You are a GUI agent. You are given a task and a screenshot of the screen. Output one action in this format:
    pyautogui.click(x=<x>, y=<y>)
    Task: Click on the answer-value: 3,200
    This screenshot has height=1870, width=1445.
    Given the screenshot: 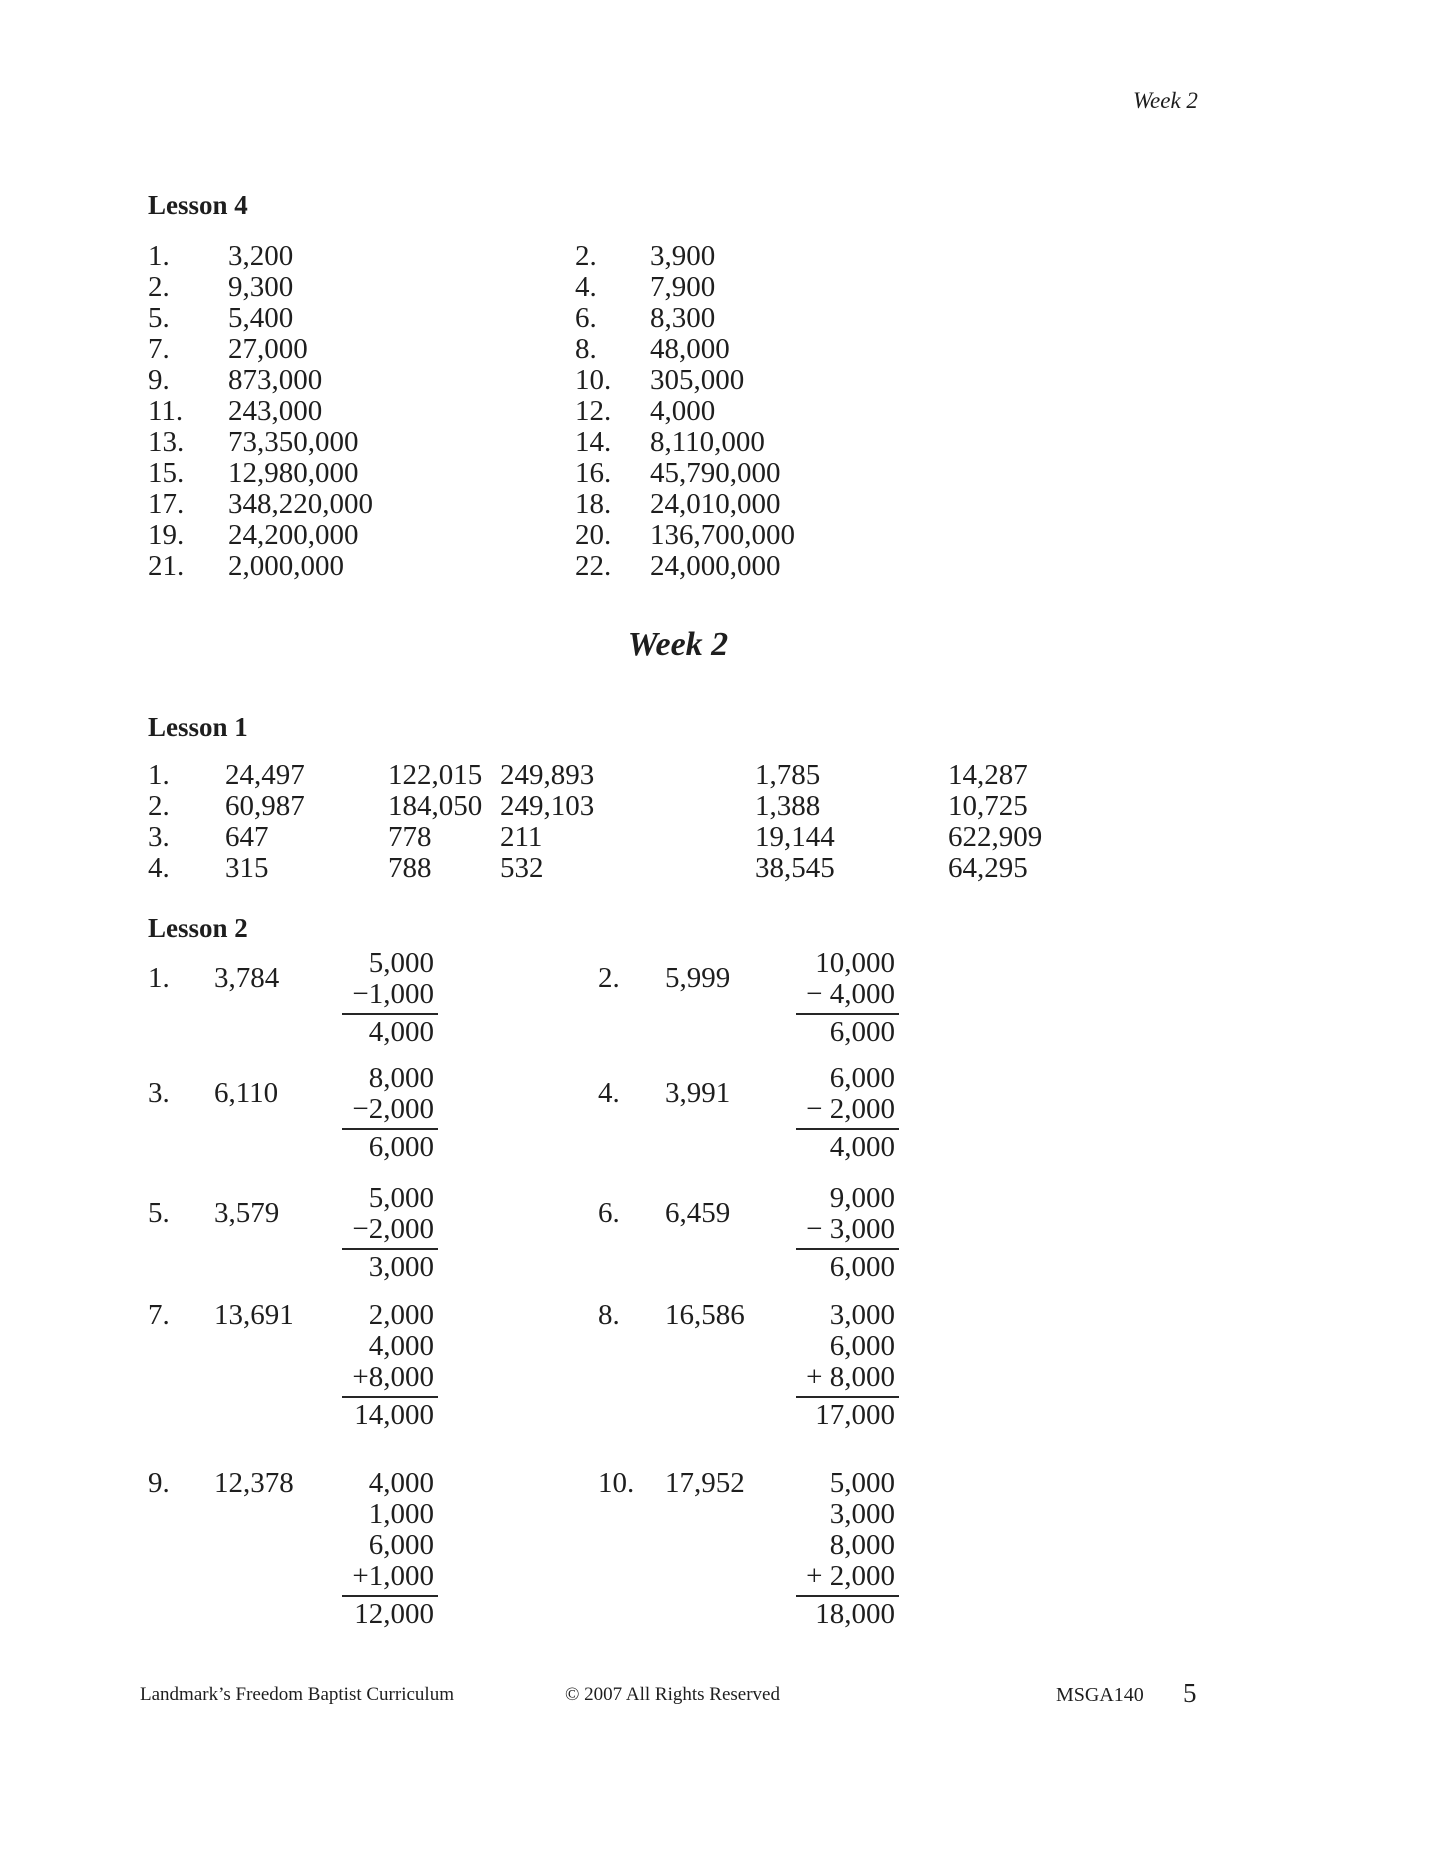 What is the action you would take?
    pyautogui.click(x=261, y=256)
    